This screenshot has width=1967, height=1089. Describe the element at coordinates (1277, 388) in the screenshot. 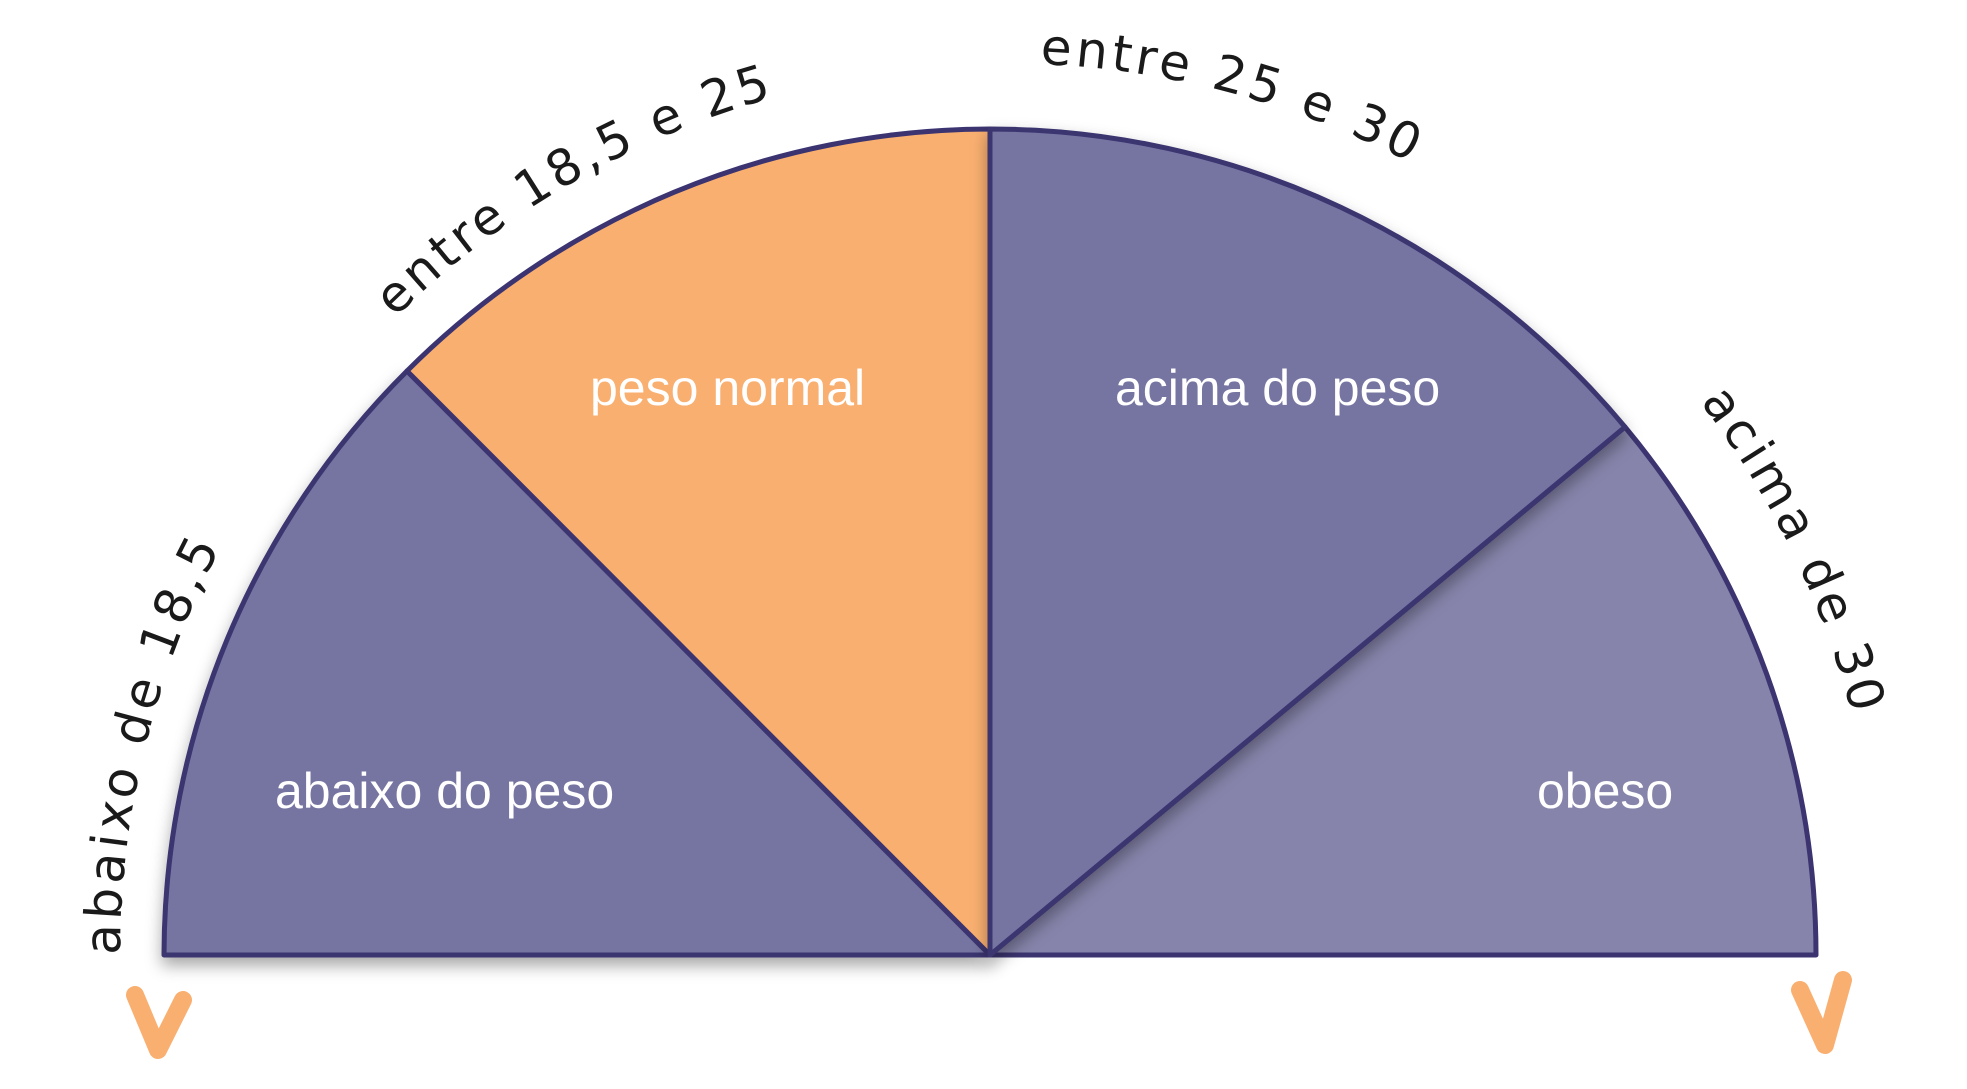

I see `label-acima-do-peso: acima do peso` at that location.